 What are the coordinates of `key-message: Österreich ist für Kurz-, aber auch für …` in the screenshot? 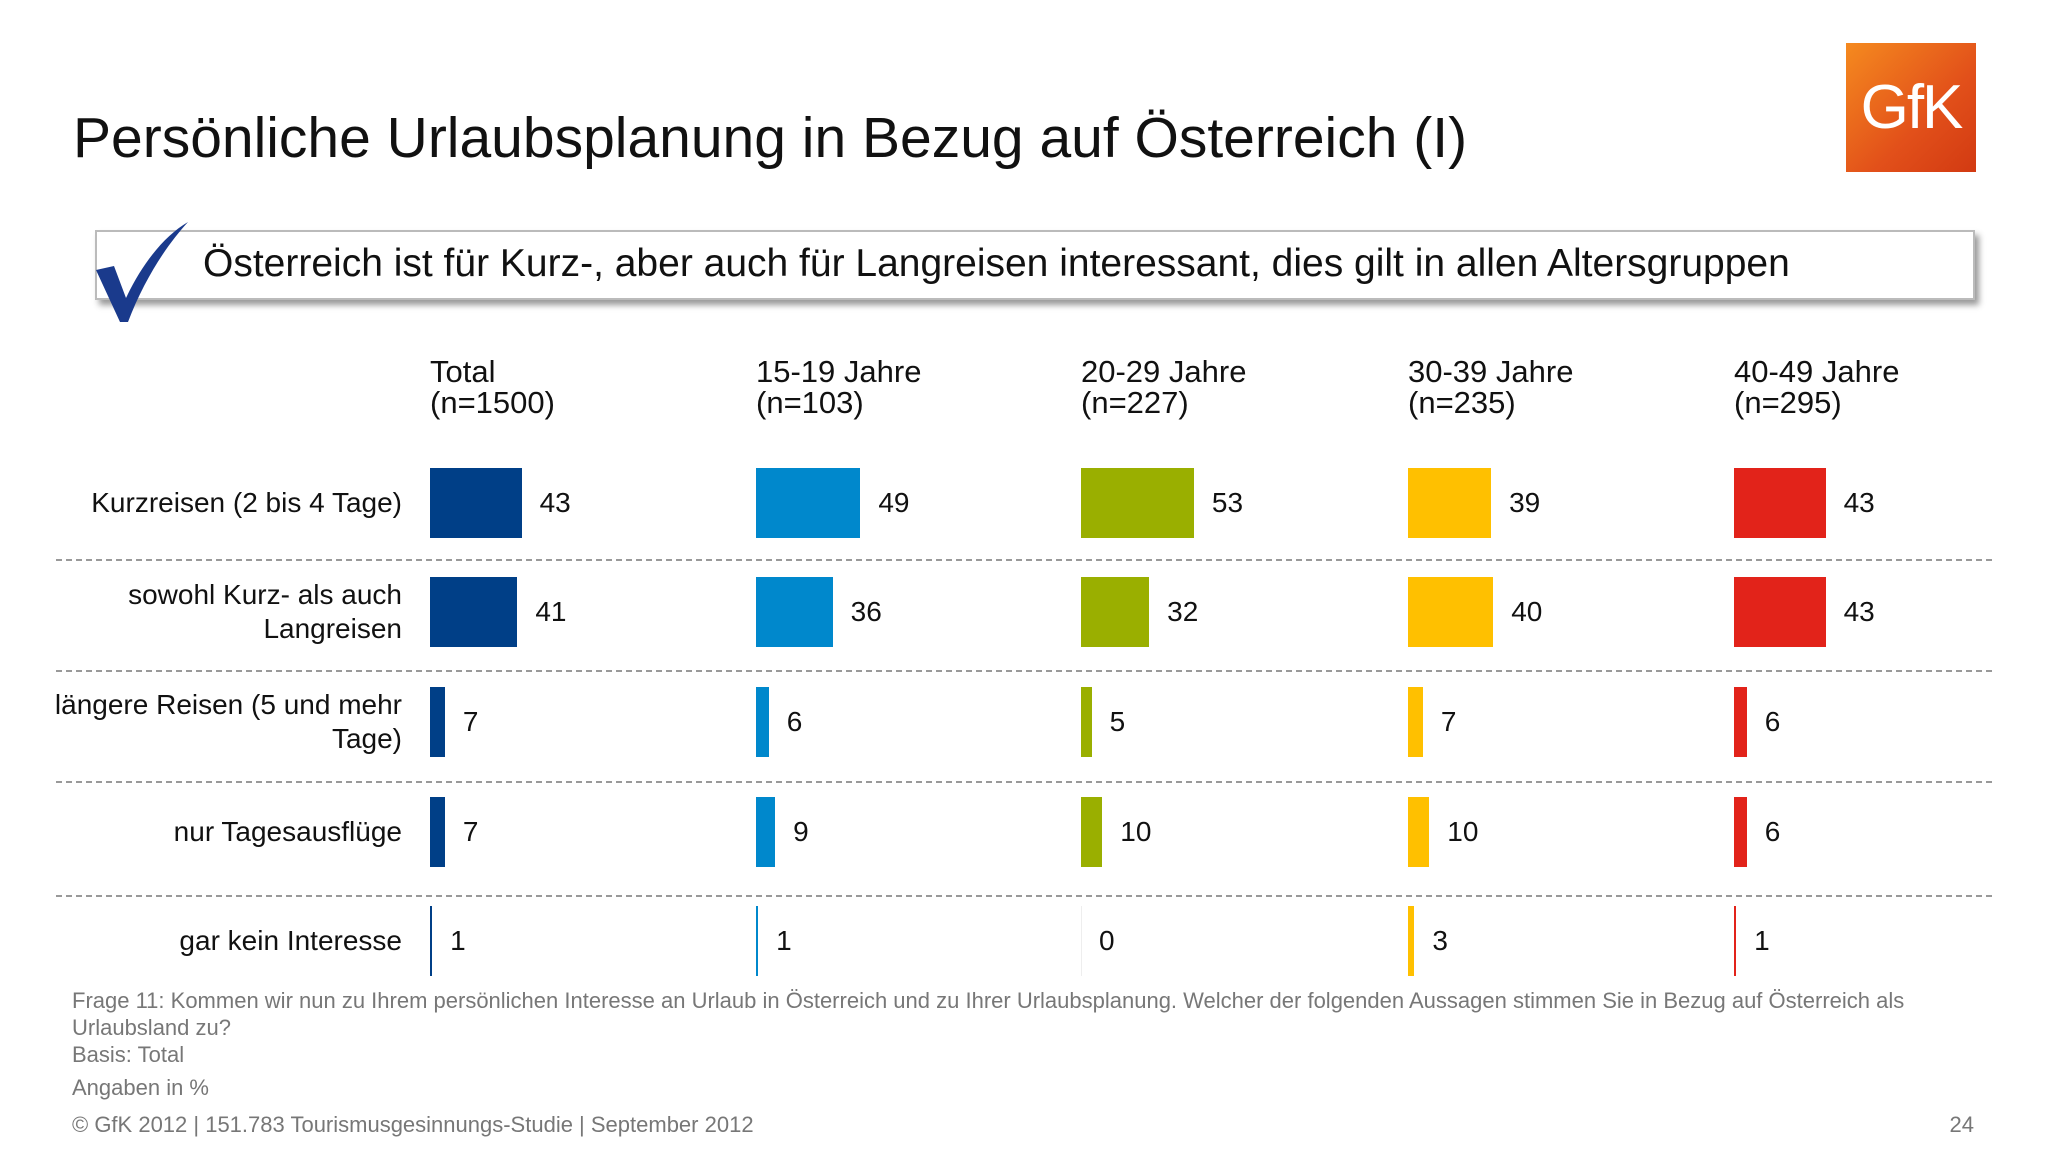 It's located at (996, 263).